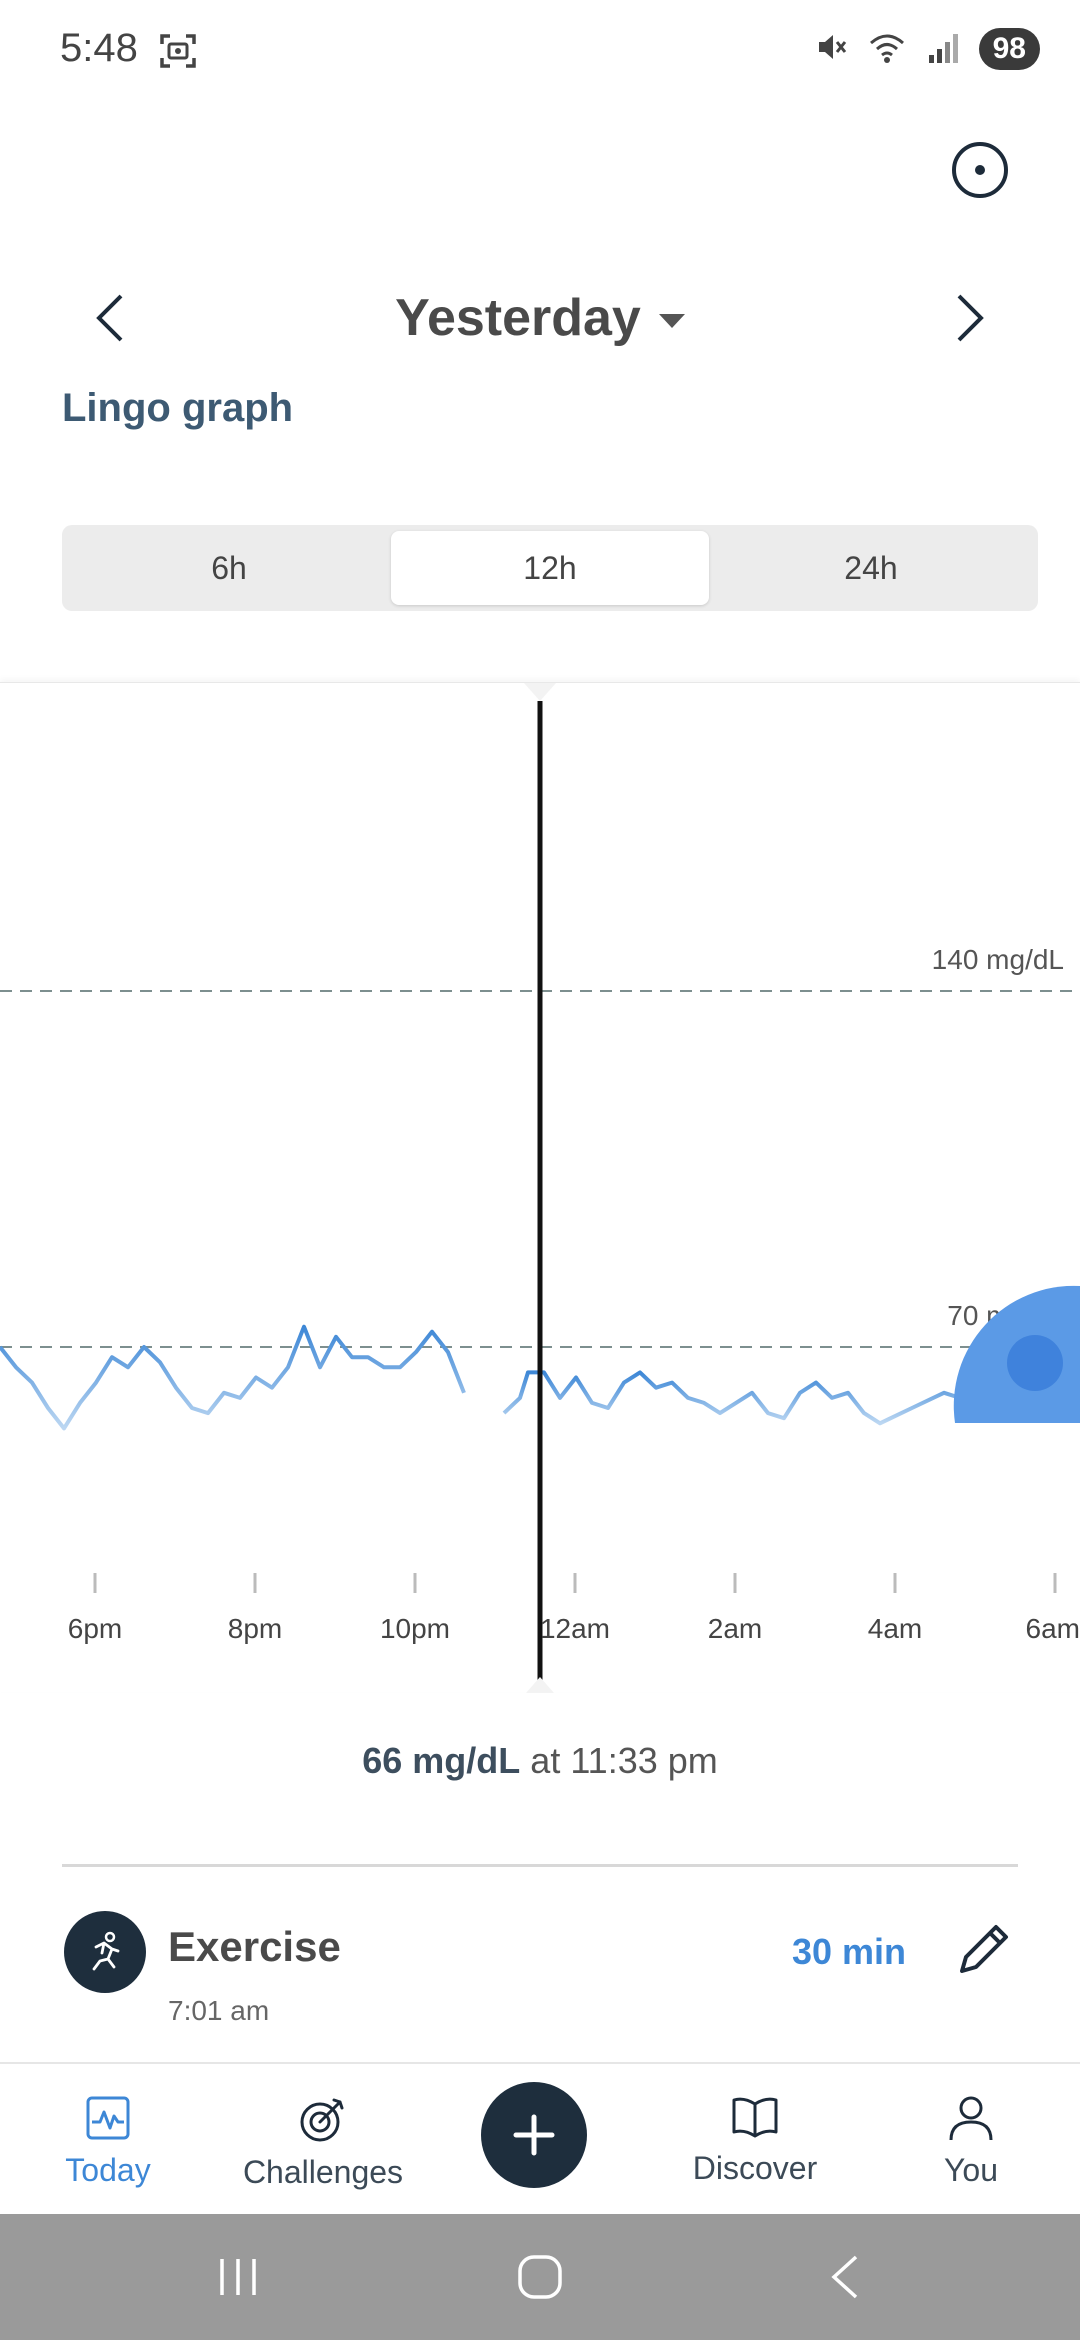 This screenshot has height=2340, width=1080. I want to click on reference-label-140: 140 mg/dL, so click(998, 959).